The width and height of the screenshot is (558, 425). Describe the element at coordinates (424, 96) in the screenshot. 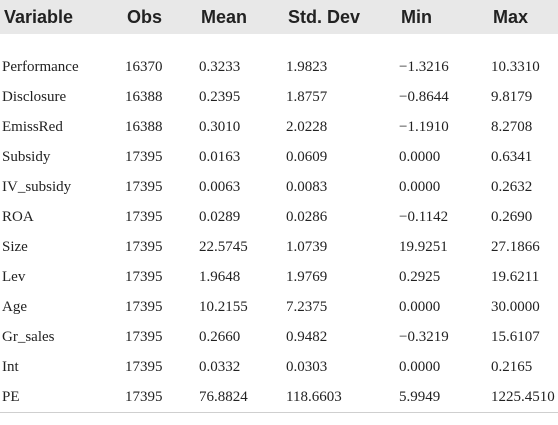

I see `cell-min: −0.8644` at that location.